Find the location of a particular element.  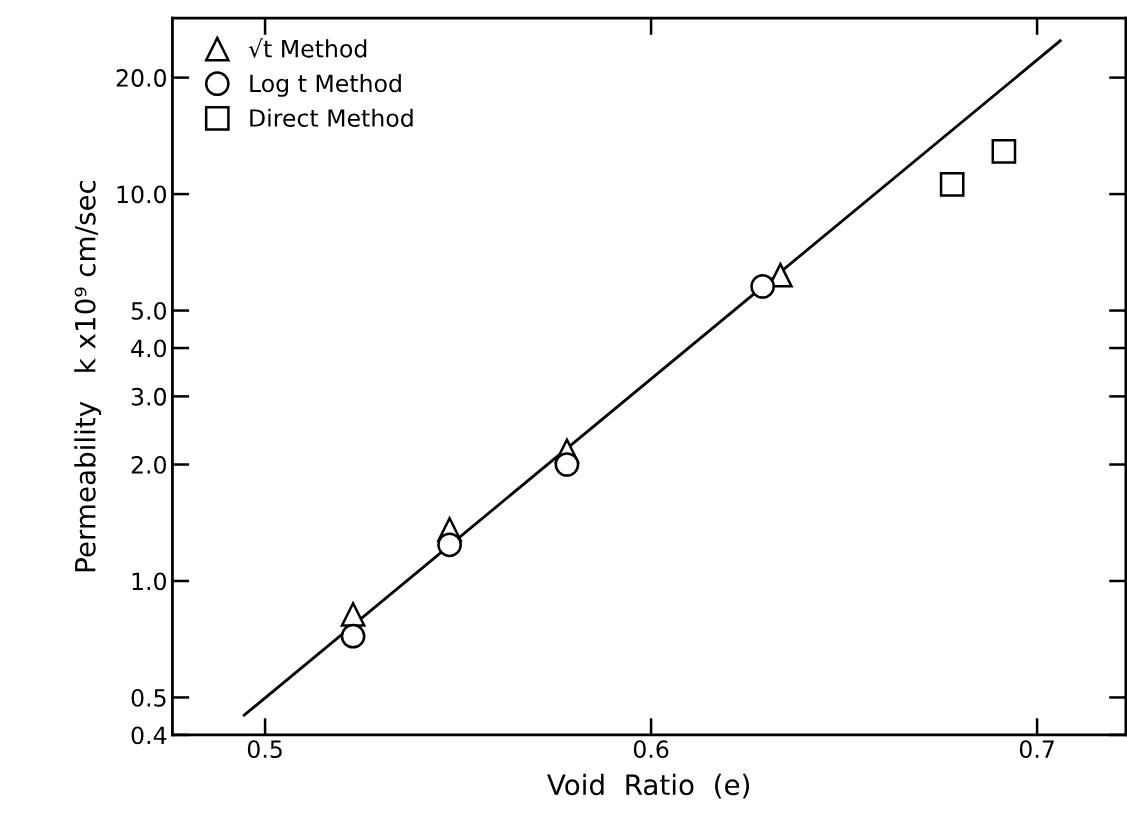

legend-label: Log t Method is located at coordinates (325, 85).